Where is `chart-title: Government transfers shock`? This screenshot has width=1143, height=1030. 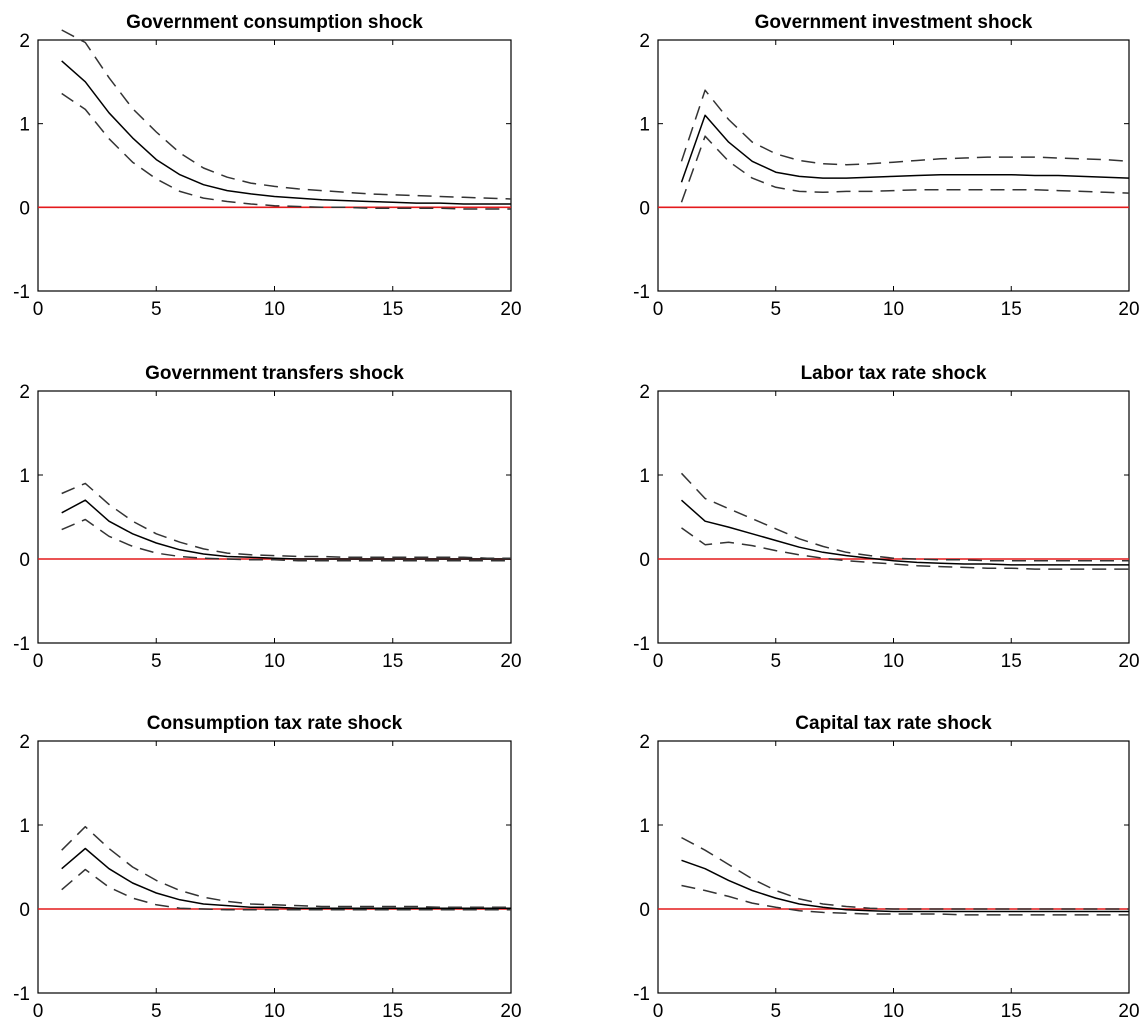
chart-title: Government transfers shock is located at coordinates (274, 373).